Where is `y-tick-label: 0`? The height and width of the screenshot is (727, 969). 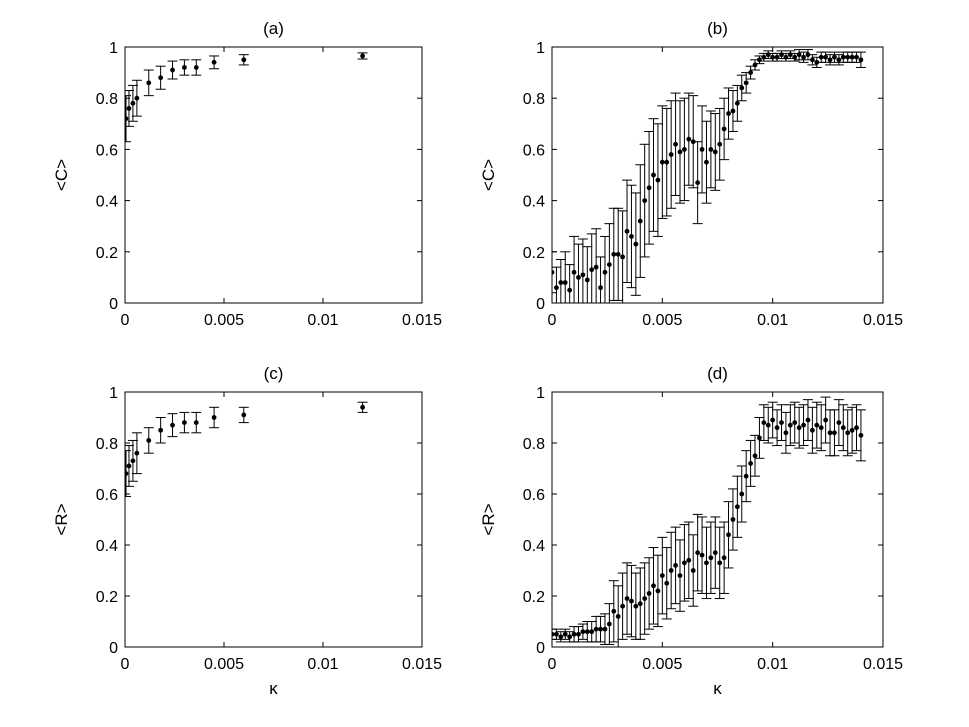 y-tick-label: 0 is located at coordinates (540, 304).